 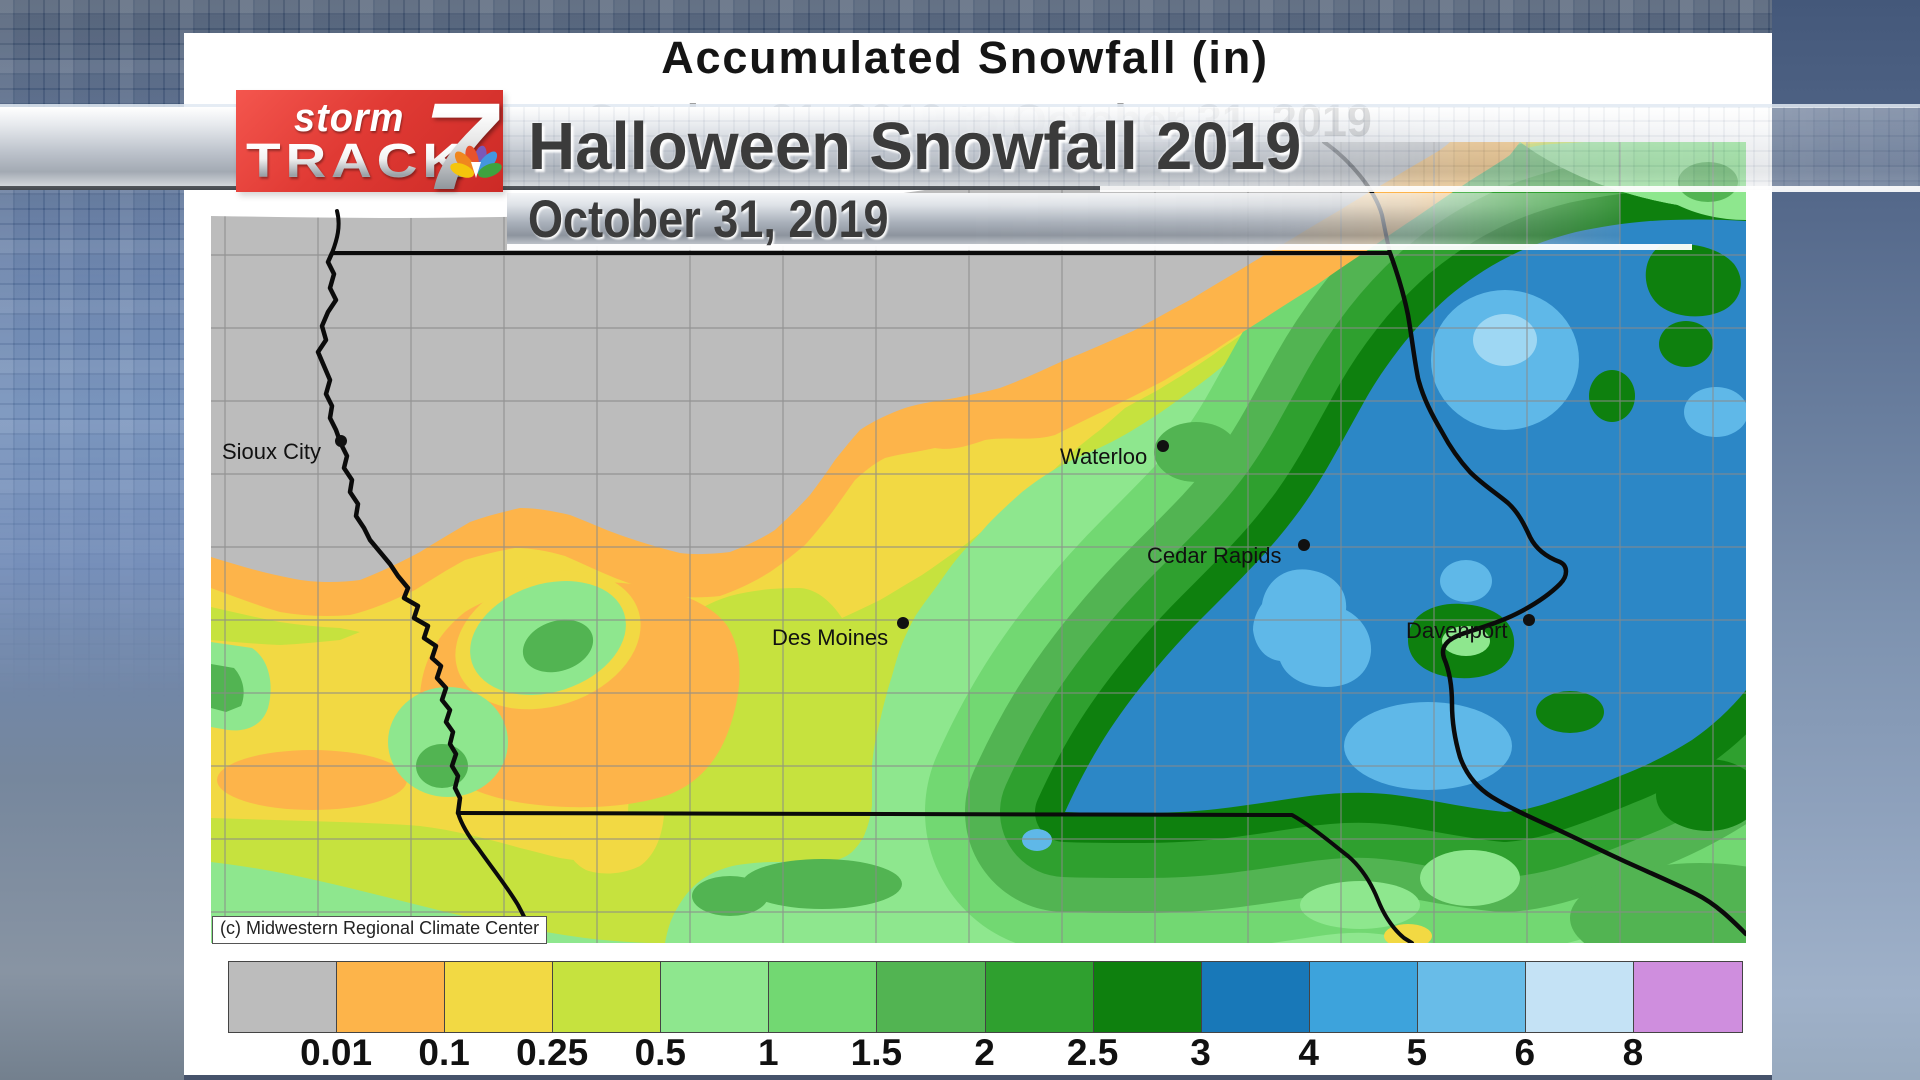 What do you see at coordinates (1214, 555) in the screenshot?
I see `svg-text: Cedar Rapids` at bounding box center [1214, 555].